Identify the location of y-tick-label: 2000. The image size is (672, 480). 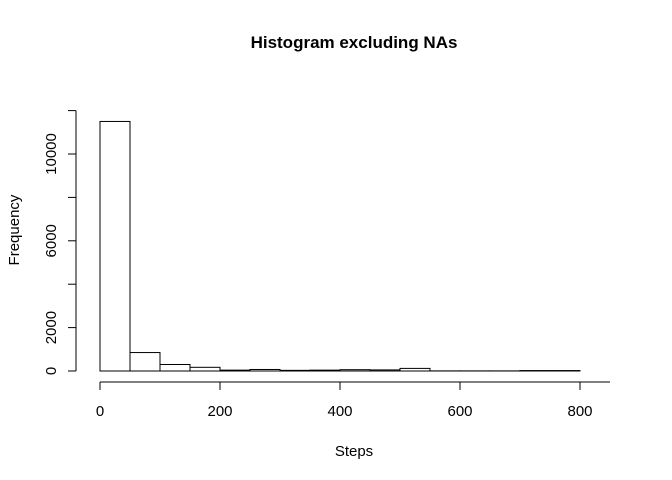
(51, 327).